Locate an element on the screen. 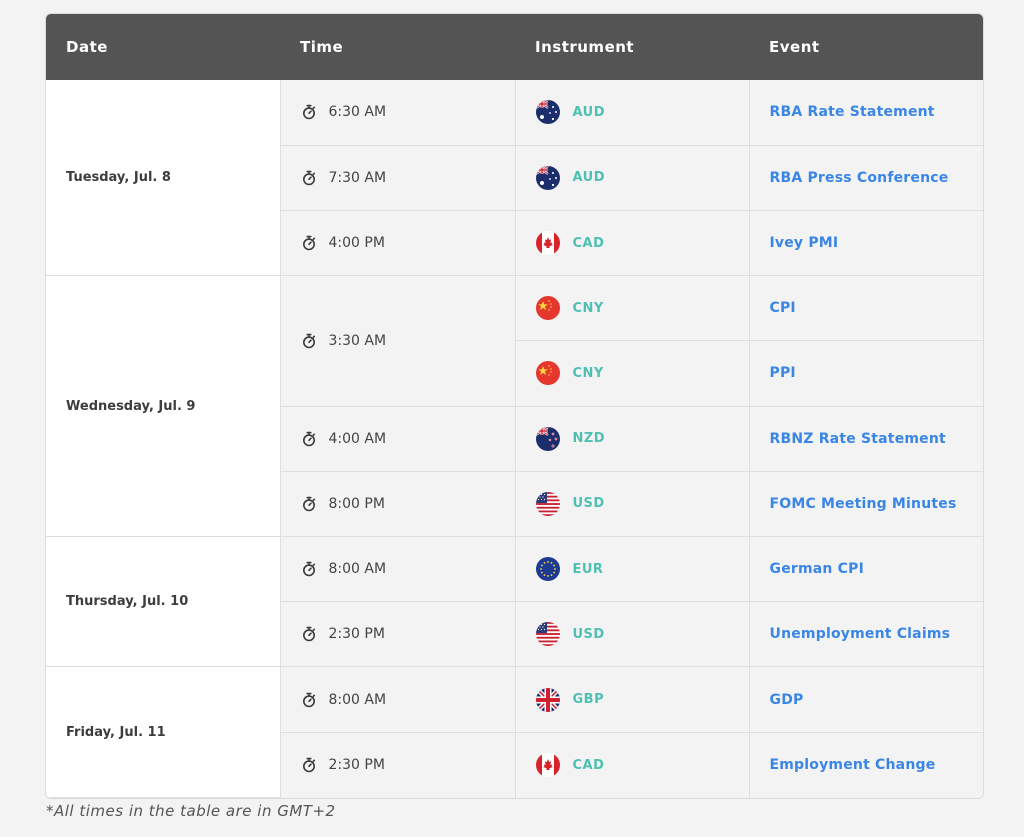 This screenshot has height=837, width=1024. table-row: Thursday, Jul. 10 8:00 AM EUR German CPI is located at coordinates (514, 602).